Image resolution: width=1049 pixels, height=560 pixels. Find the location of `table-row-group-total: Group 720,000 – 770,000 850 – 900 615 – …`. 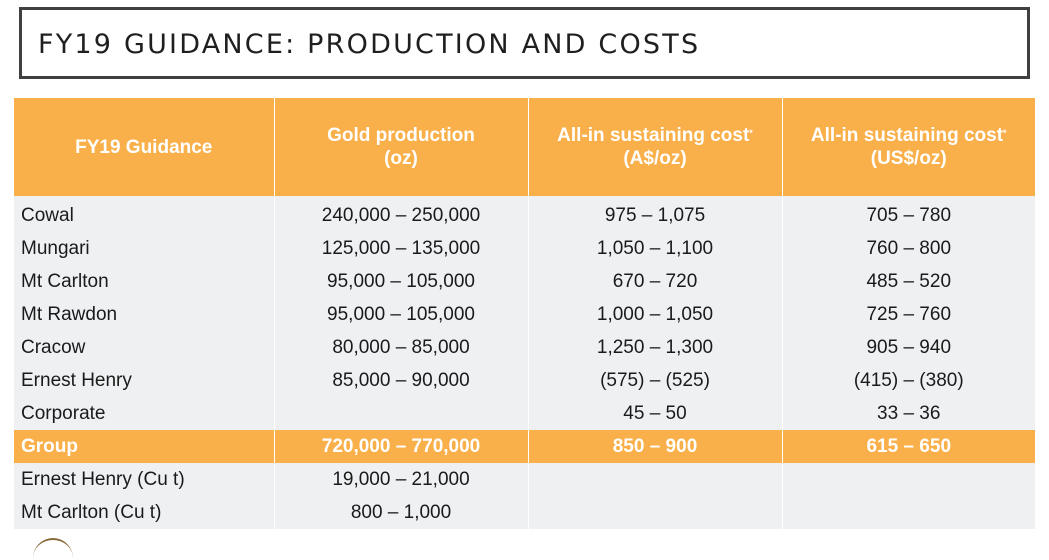

table-row-group-total: Group 720,000 – 770,000 850 – 900 615 – … is located at coordinates (524, 446).